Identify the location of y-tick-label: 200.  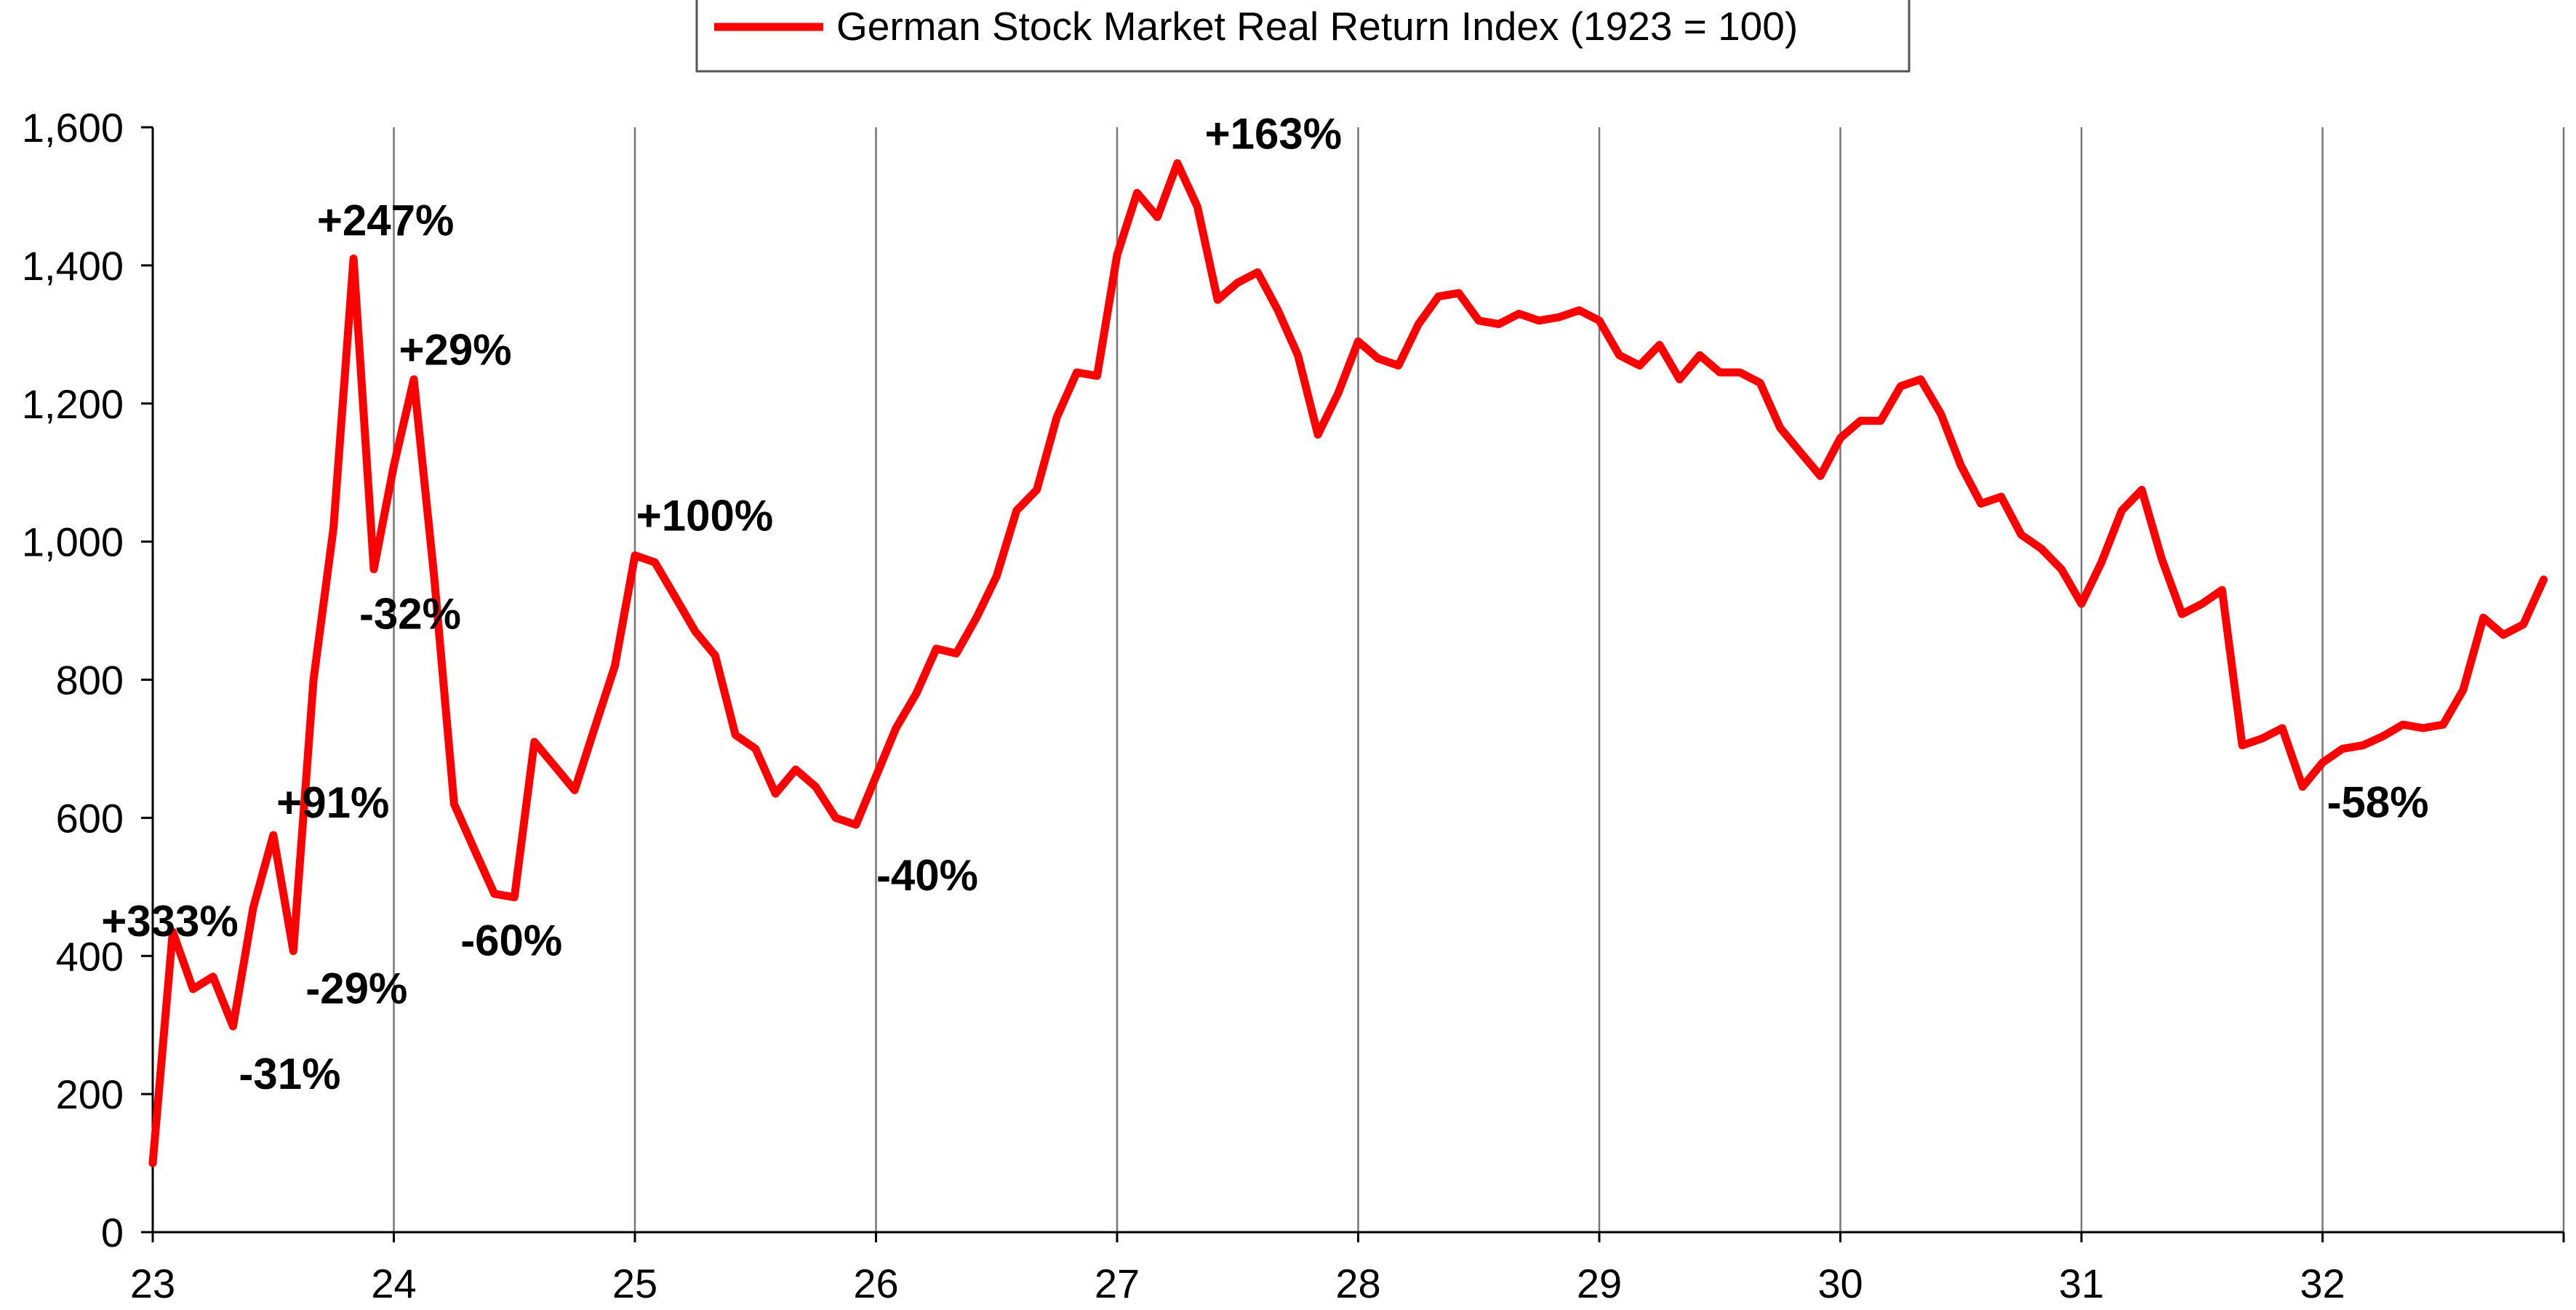
(90, 1094).